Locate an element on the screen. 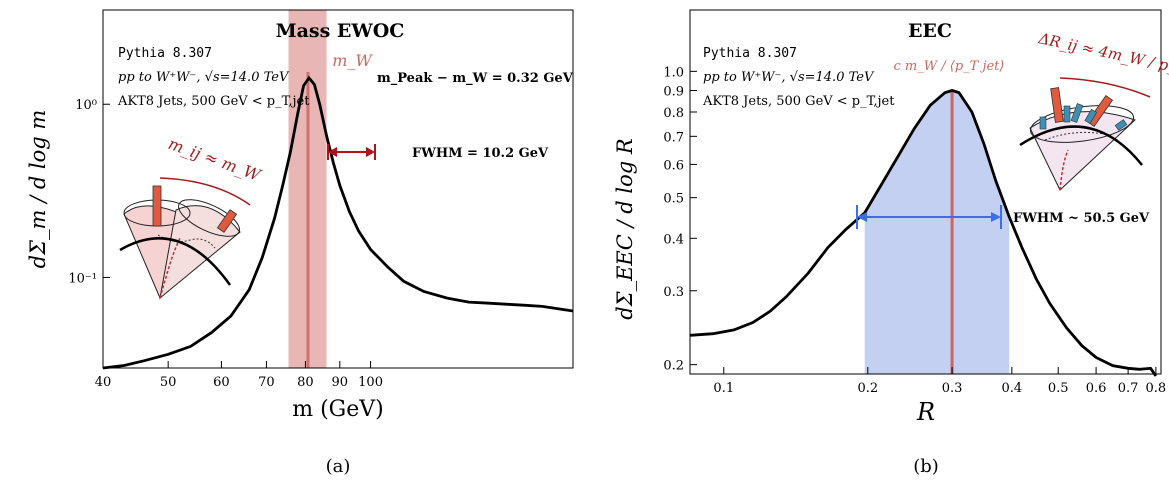 This screenshot has width=1169, height=481. panel-a-xtick-label-2: 60 is located at coordinates (221, 382).